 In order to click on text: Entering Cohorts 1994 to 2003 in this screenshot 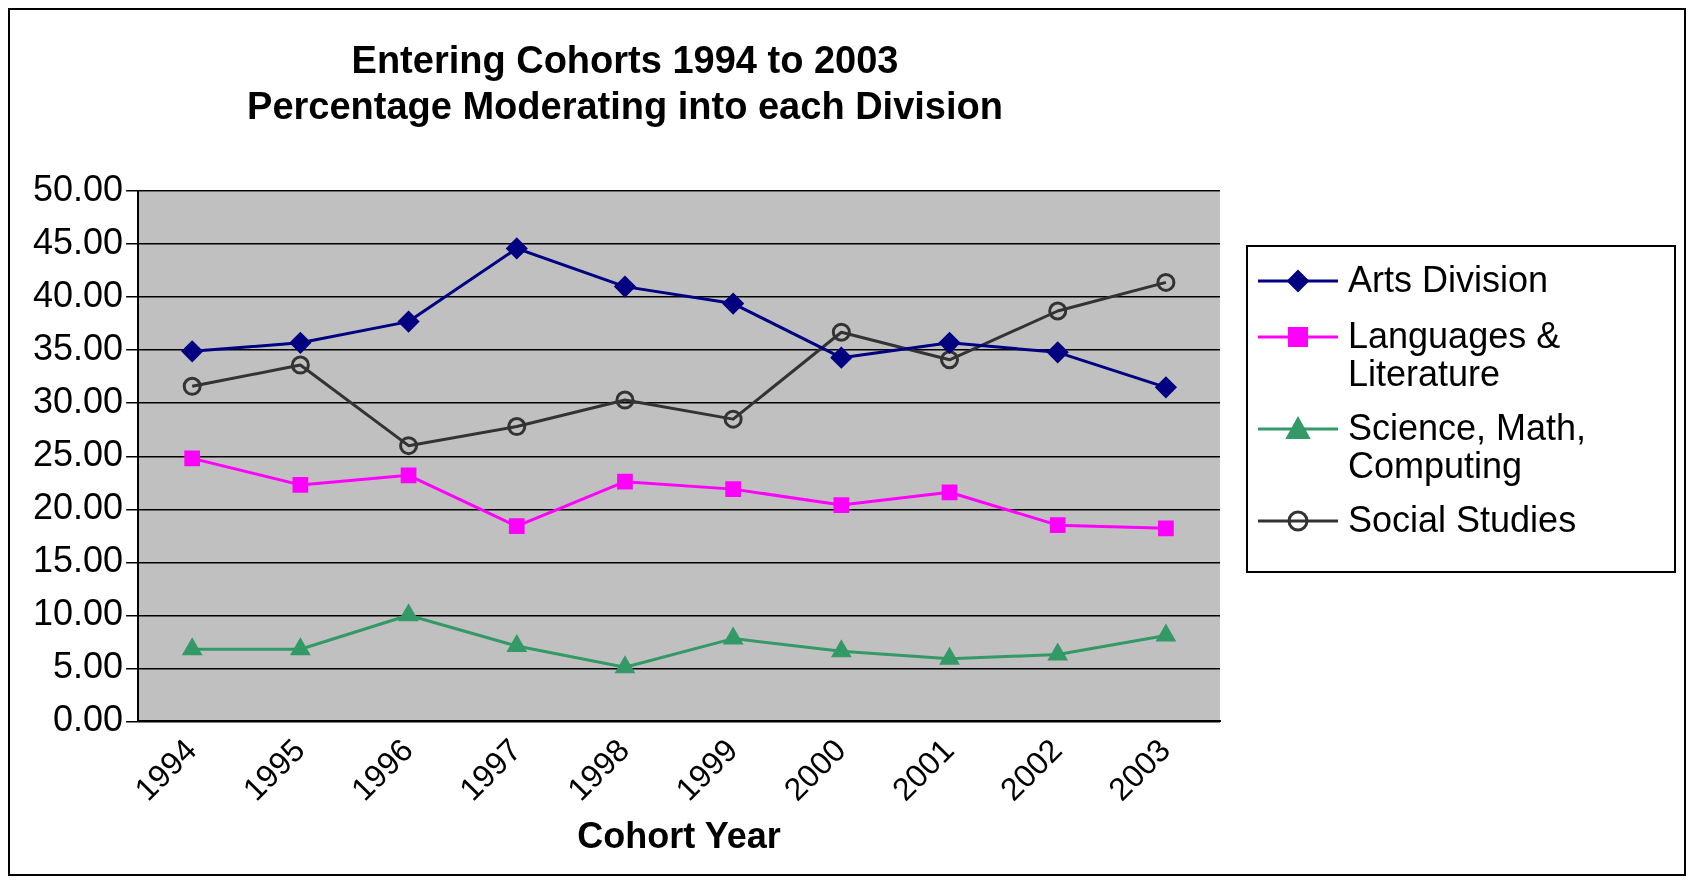, I will do `click(625, 60)`.